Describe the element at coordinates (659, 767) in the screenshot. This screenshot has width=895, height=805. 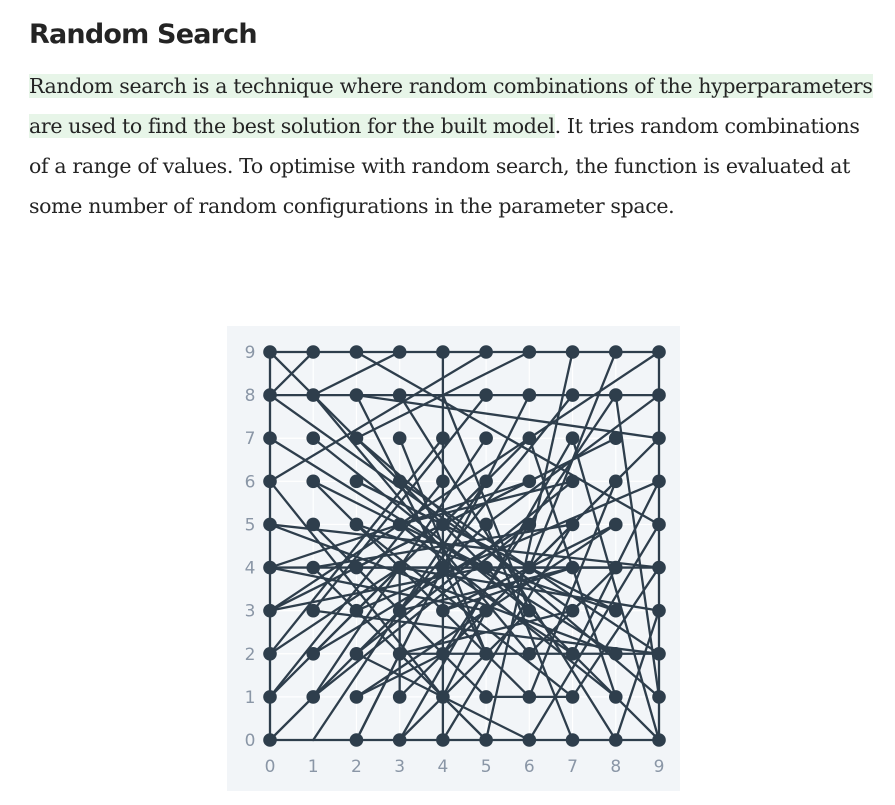
I see `x-tick-label: 9` at that location.